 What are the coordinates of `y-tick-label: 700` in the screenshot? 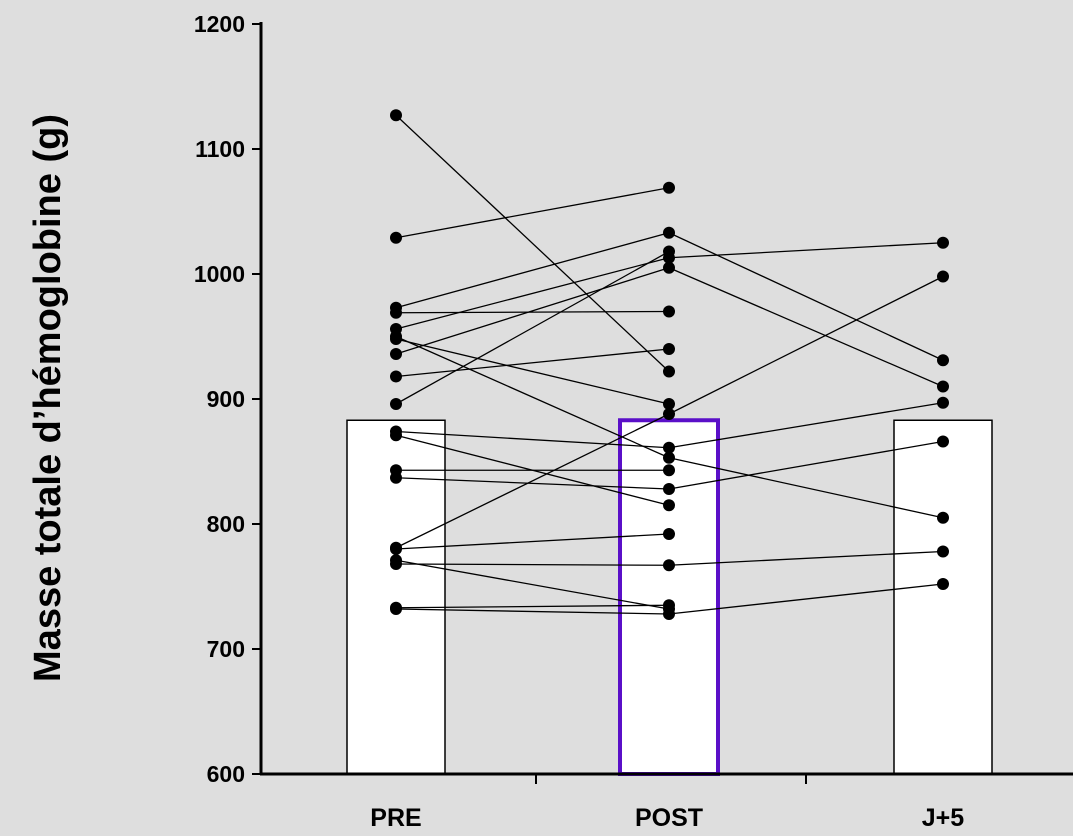 It's located at (226, 649).